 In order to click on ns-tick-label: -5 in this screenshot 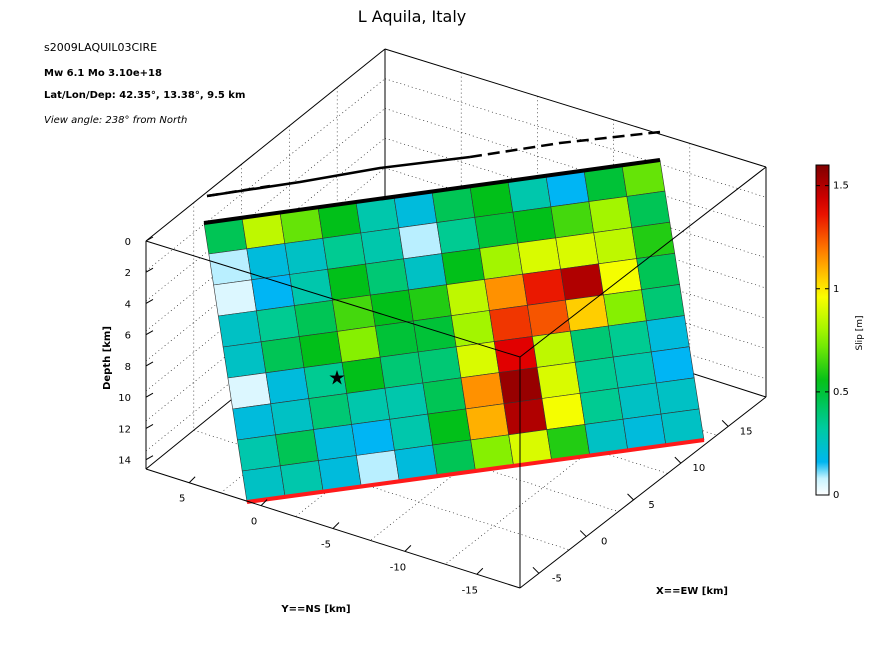, I will do `click(326, 545)`.